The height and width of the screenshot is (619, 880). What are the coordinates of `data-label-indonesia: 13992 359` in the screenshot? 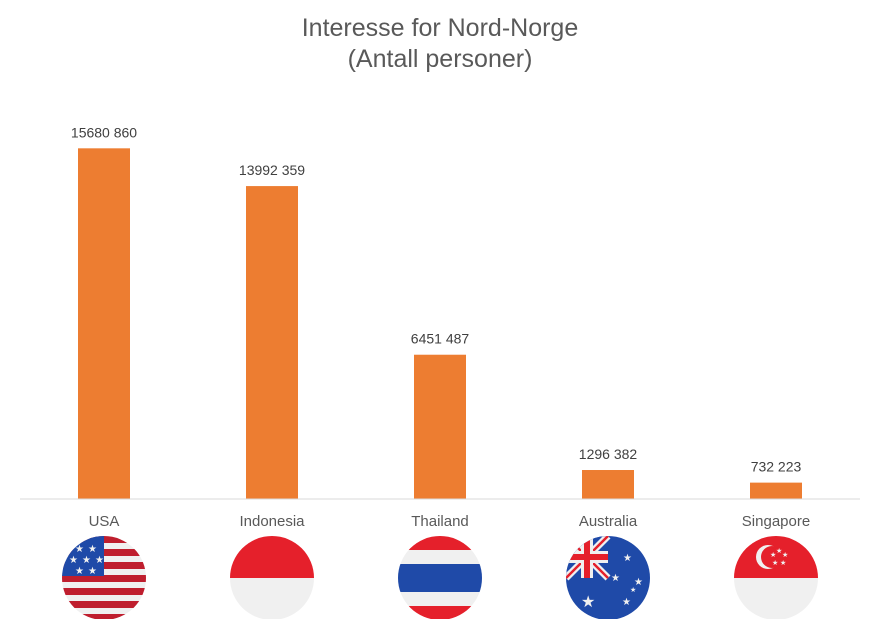 It's located at (272, 170).